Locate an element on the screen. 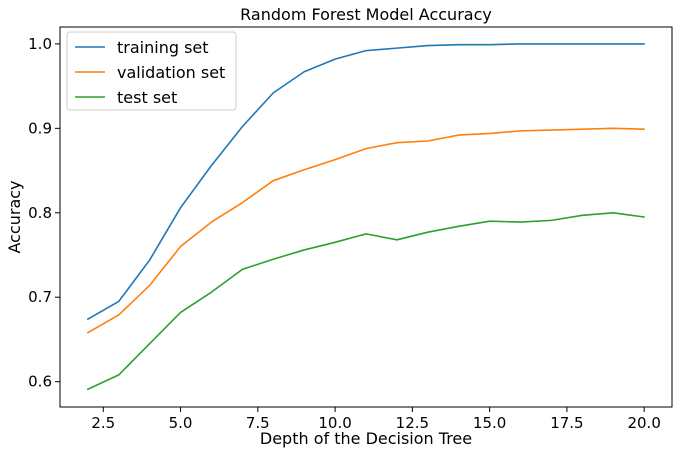  y-tick-label: 0.7 is located at coordinates (40, 297).